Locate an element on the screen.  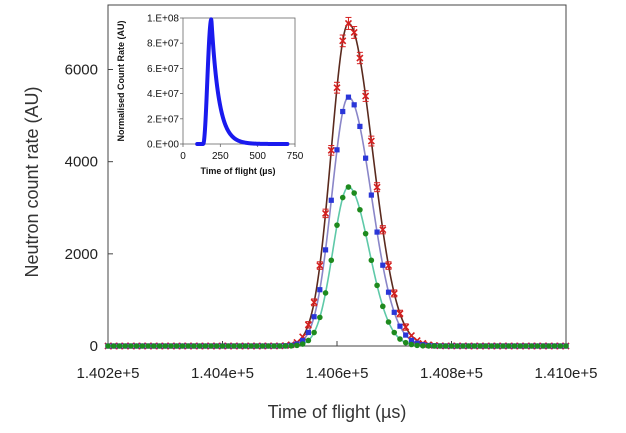
main-x-tick-label: 1.408e+5 is located at coordinates (451, 373).